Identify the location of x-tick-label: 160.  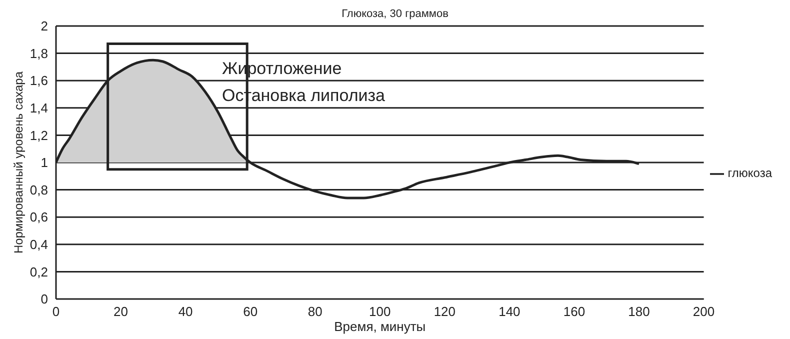
(574, 312).